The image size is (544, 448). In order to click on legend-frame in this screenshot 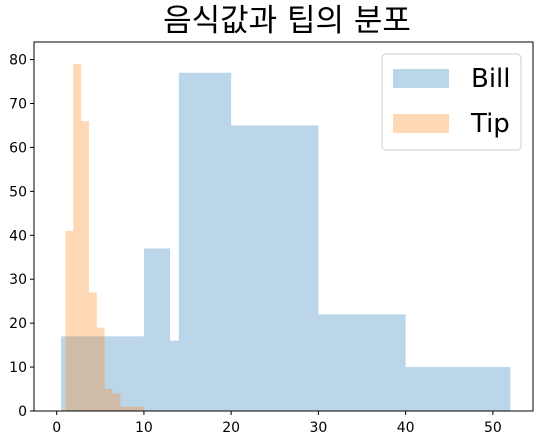, I will do `click(451, 102)`.